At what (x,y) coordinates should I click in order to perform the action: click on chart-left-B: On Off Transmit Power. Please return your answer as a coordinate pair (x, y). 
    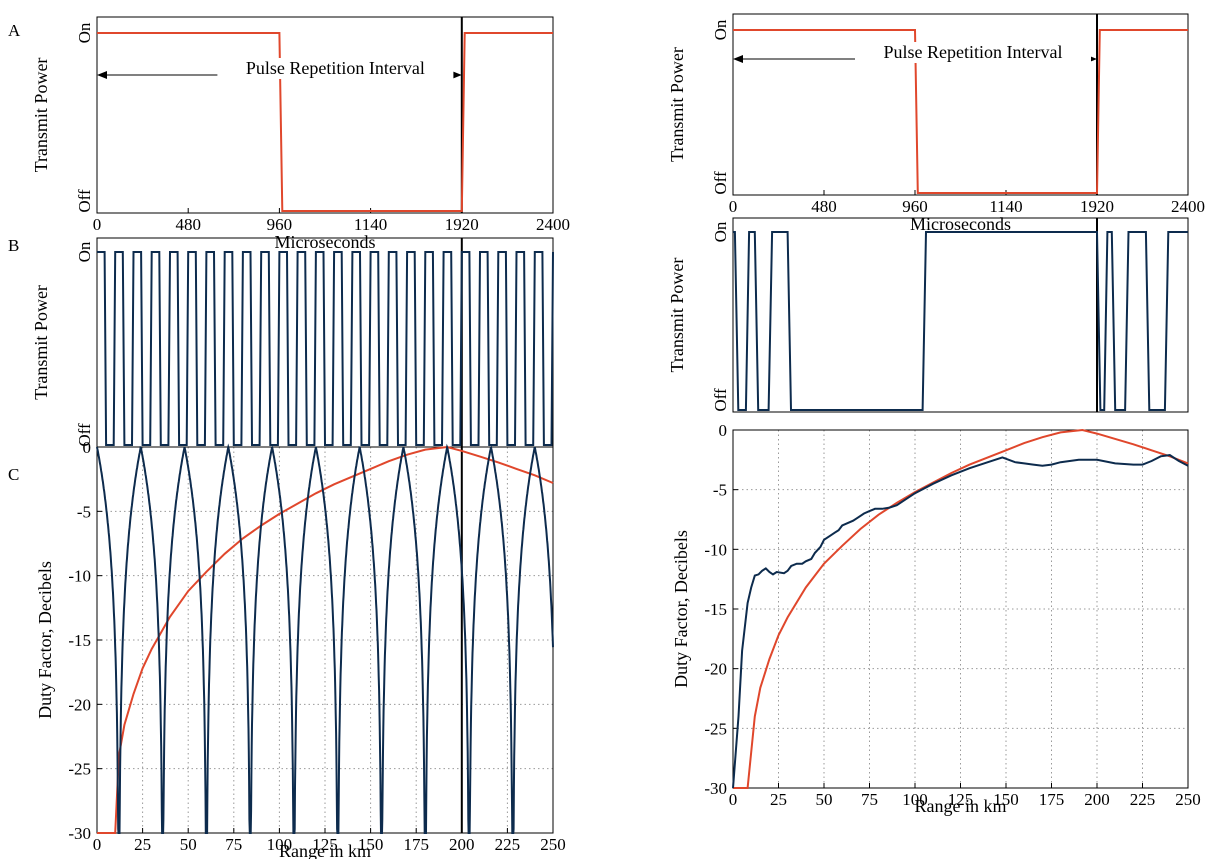
    Looking at the image, I should click on (292, 342).